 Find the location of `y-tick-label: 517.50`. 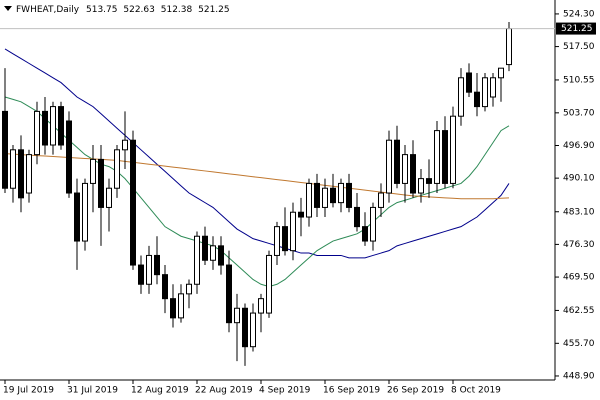

y-tick-label: 517.50 is located at coordinates (579, 47).